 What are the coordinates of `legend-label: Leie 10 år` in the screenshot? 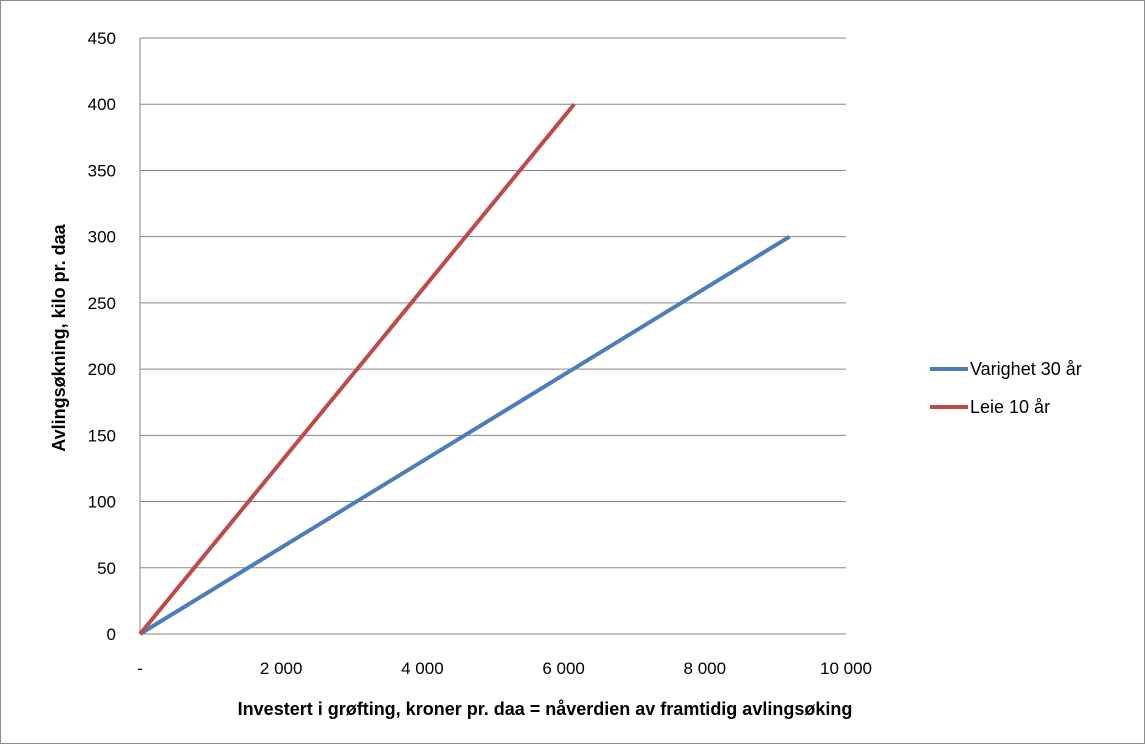 It's located at (1010, 407).